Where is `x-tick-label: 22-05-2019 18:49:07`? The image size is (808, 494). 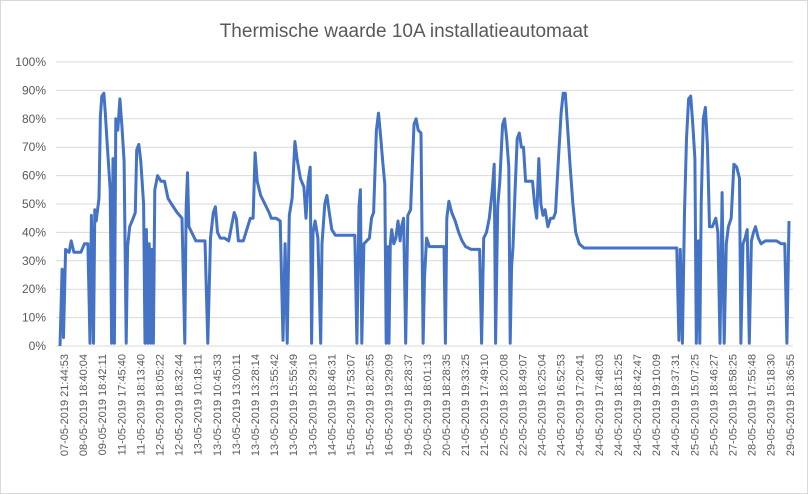 x-tick-label: 22-05-2019 18:49:07 is located at coordinates (523, 405).